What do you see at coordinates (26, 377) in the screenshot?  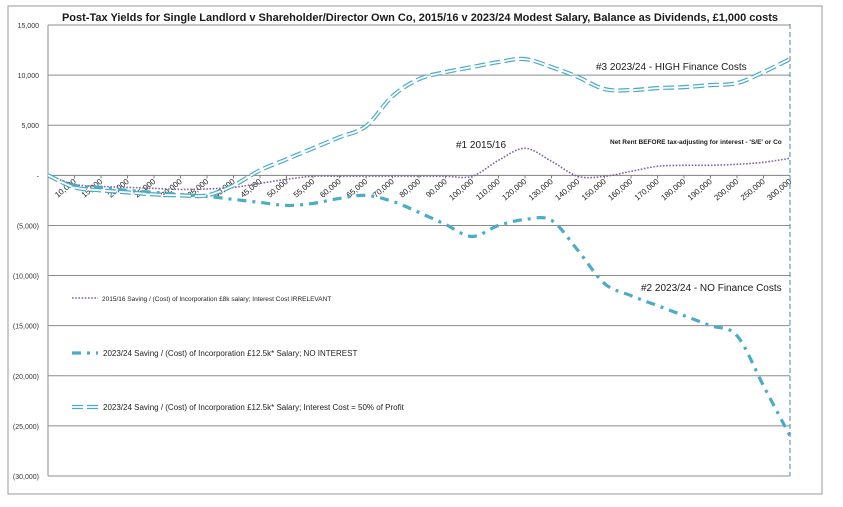 I see `y-tick-label: (20,000)` at bounding box center [26, 377].